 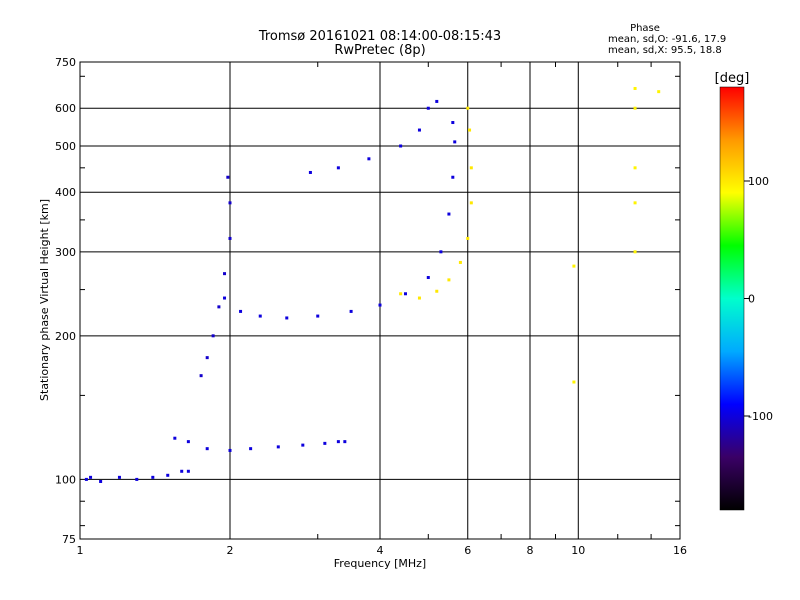 What do you see at coordinates (69, 539) in the screenshot?
I see `y-tick-label: 75` at bounding box center [69, 539].